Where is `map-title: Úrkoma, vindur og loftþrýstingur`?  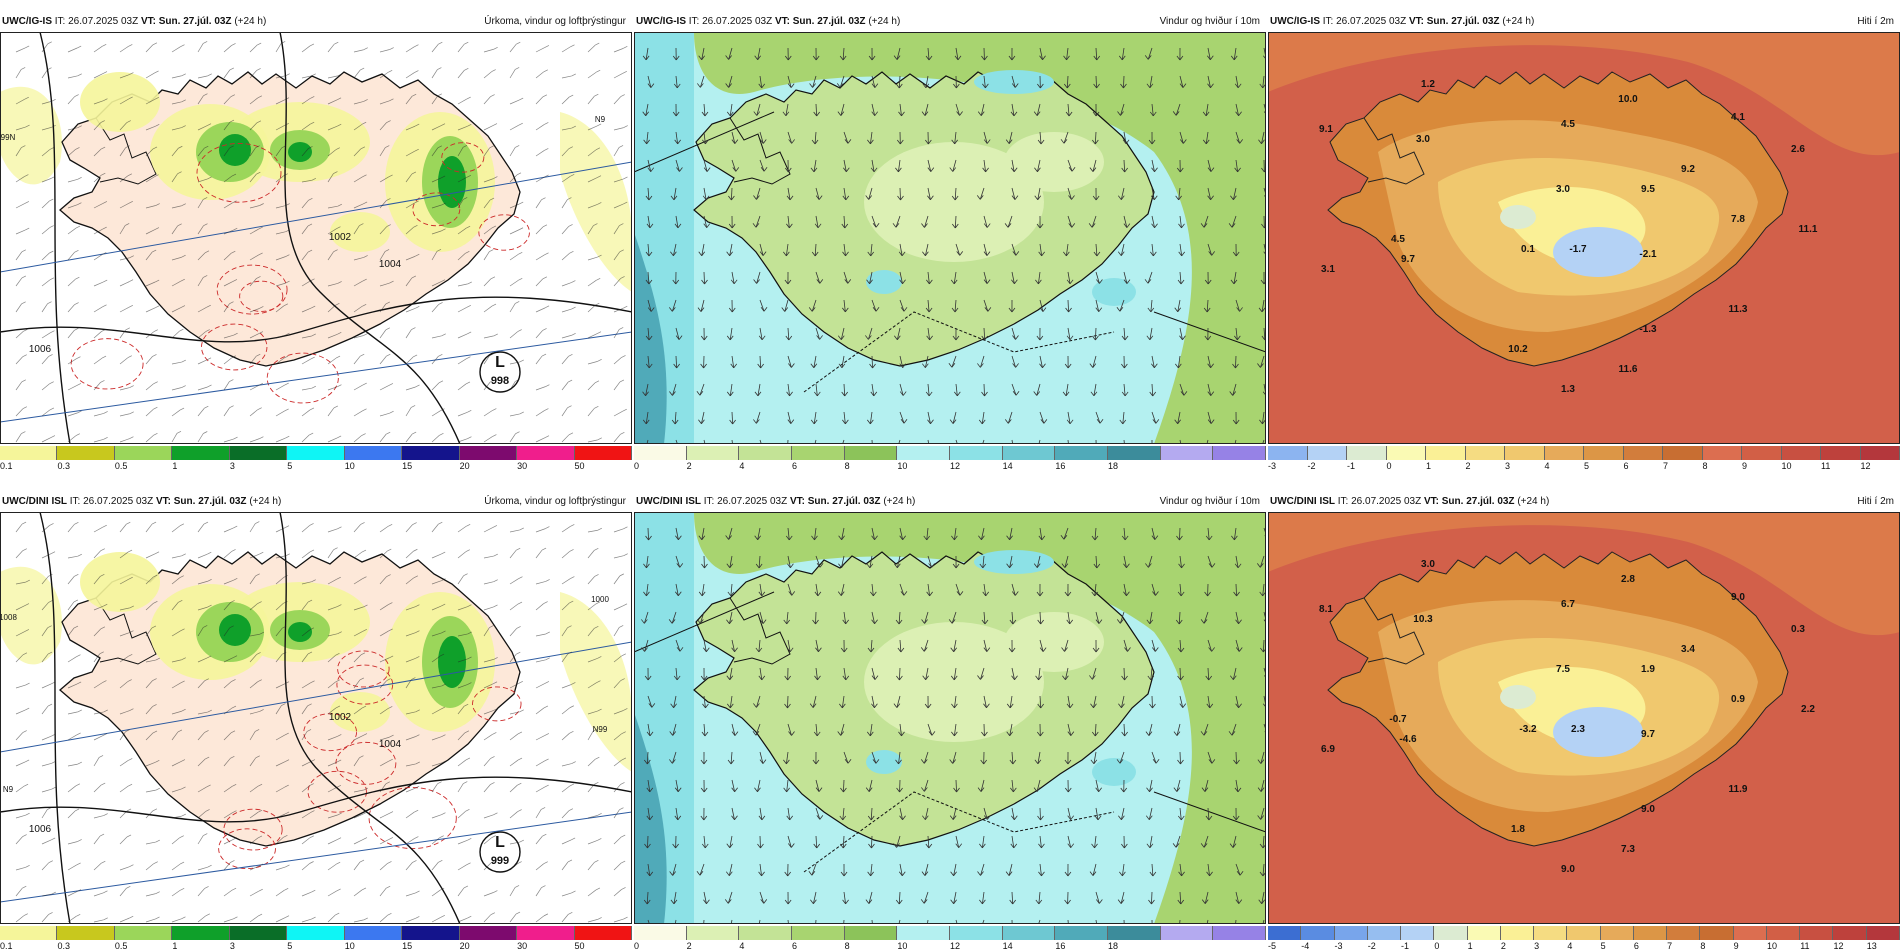 map-title: Úrkoma, vindur og loftþrýstingur is located at coordinates (555, 22).